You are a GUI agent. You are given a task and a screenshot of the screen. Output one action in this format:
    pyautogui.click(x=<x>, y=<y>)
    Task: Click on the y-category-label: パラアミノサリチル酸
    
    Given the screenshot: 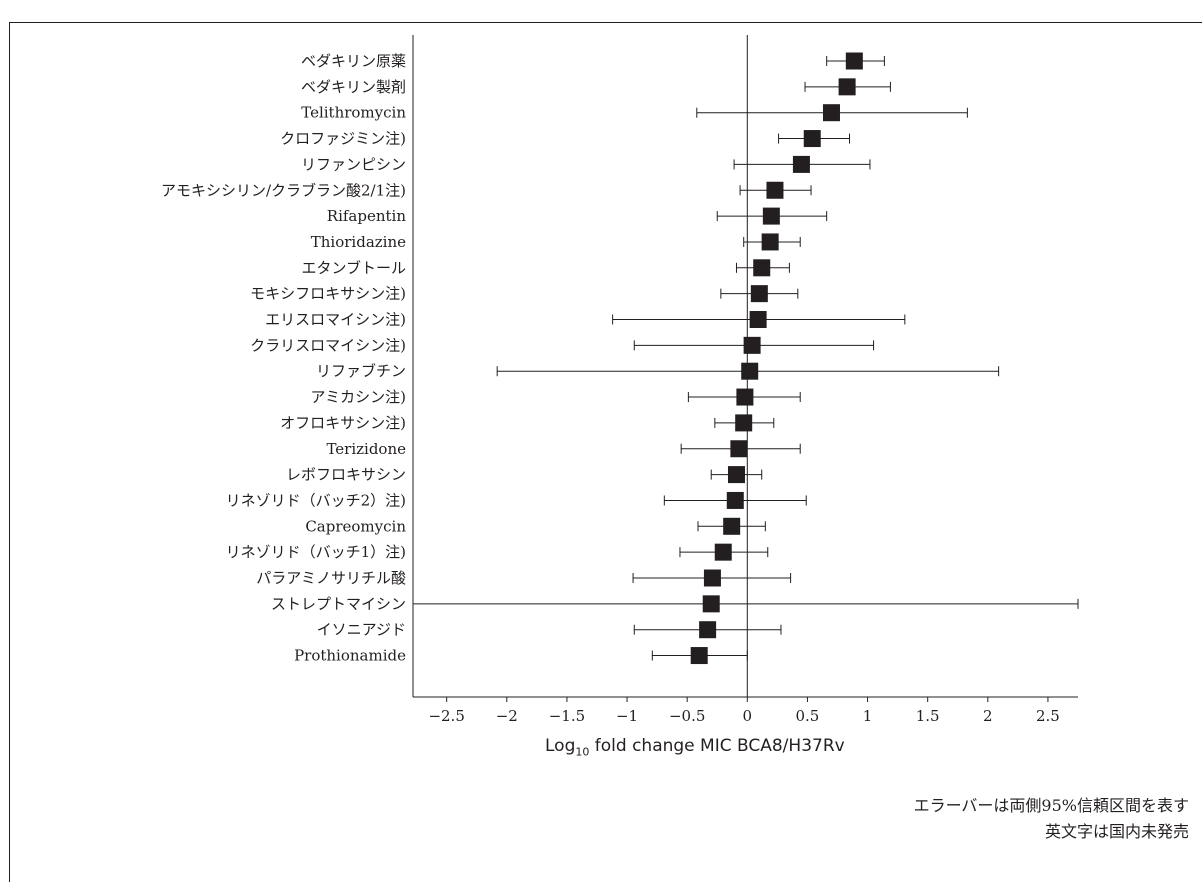 What is the action you would take?
    pyautogui.click(x=331, y=578)
    